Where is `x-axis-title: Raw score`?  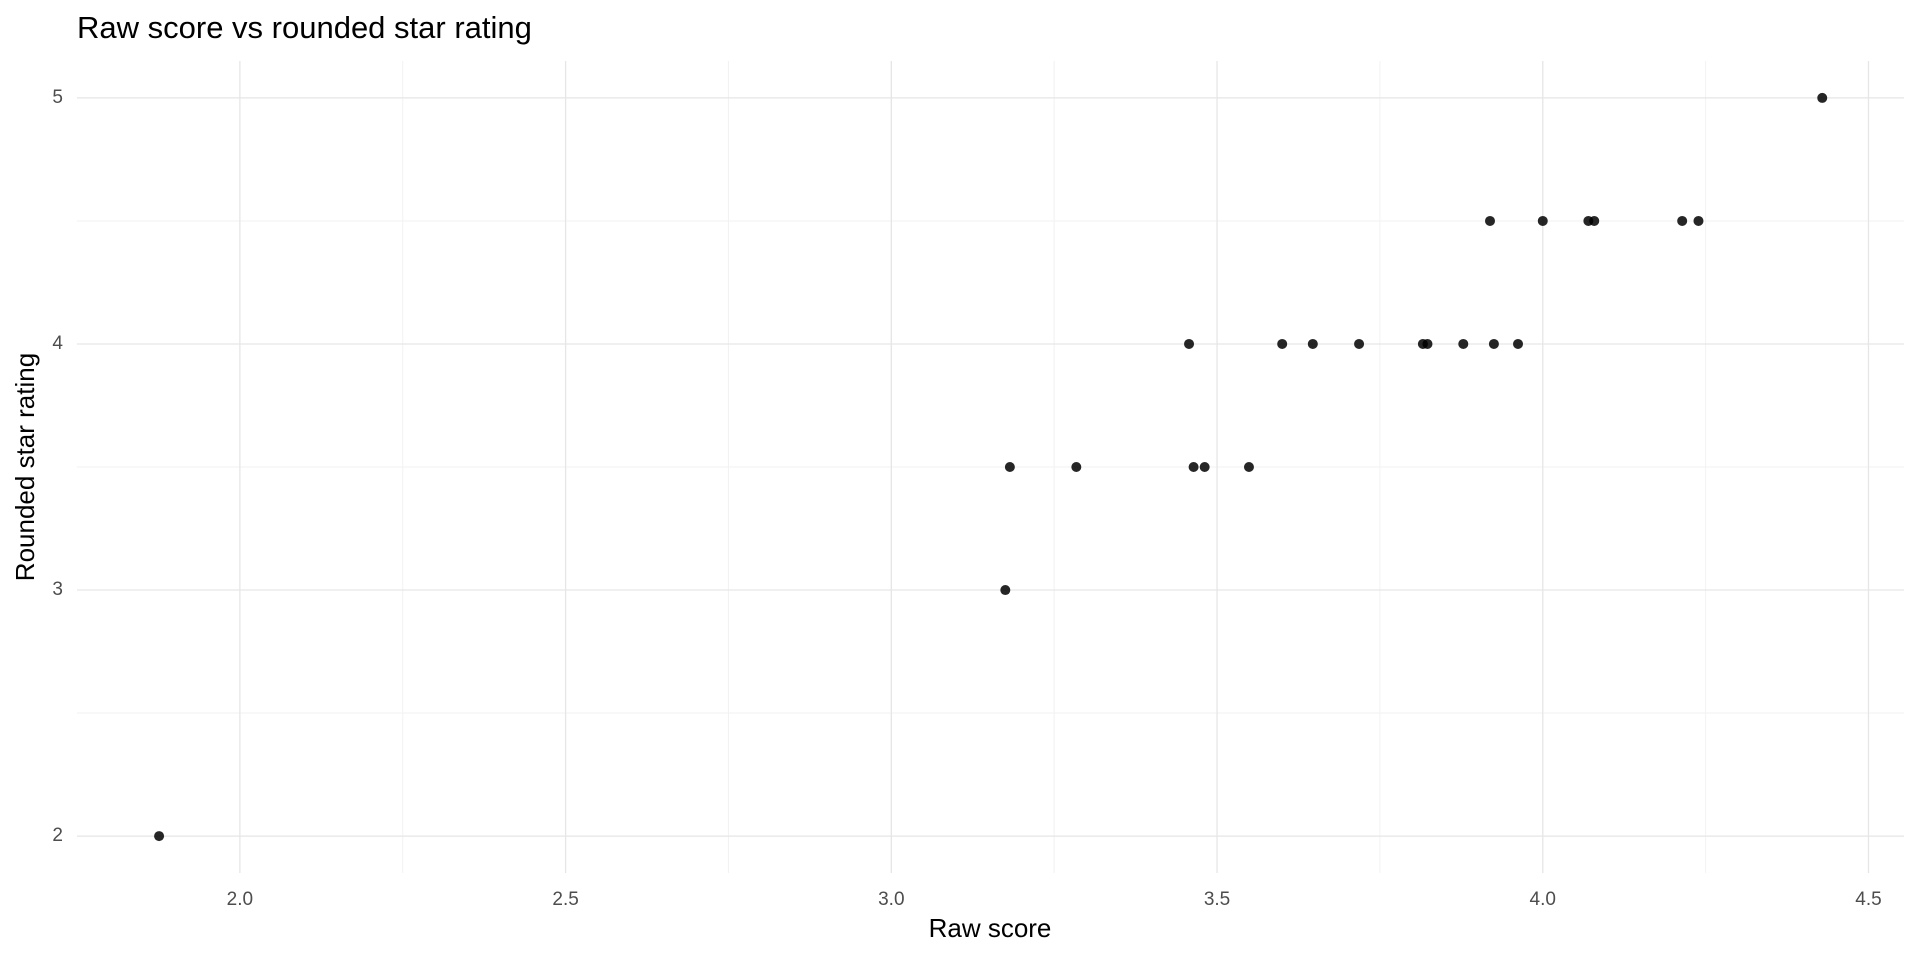 x-axis-title: Raw score is located at coordinates (990, 928).